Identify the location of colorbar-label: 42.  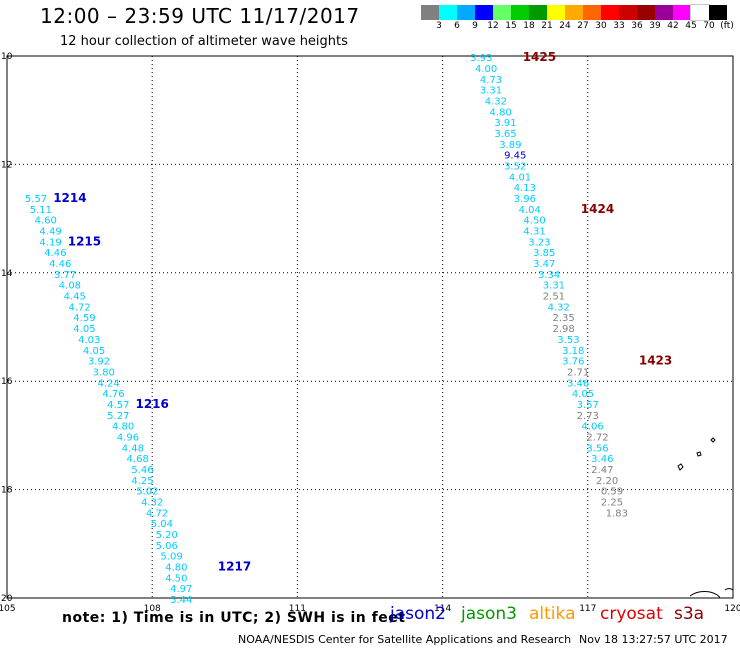
(673, 26).